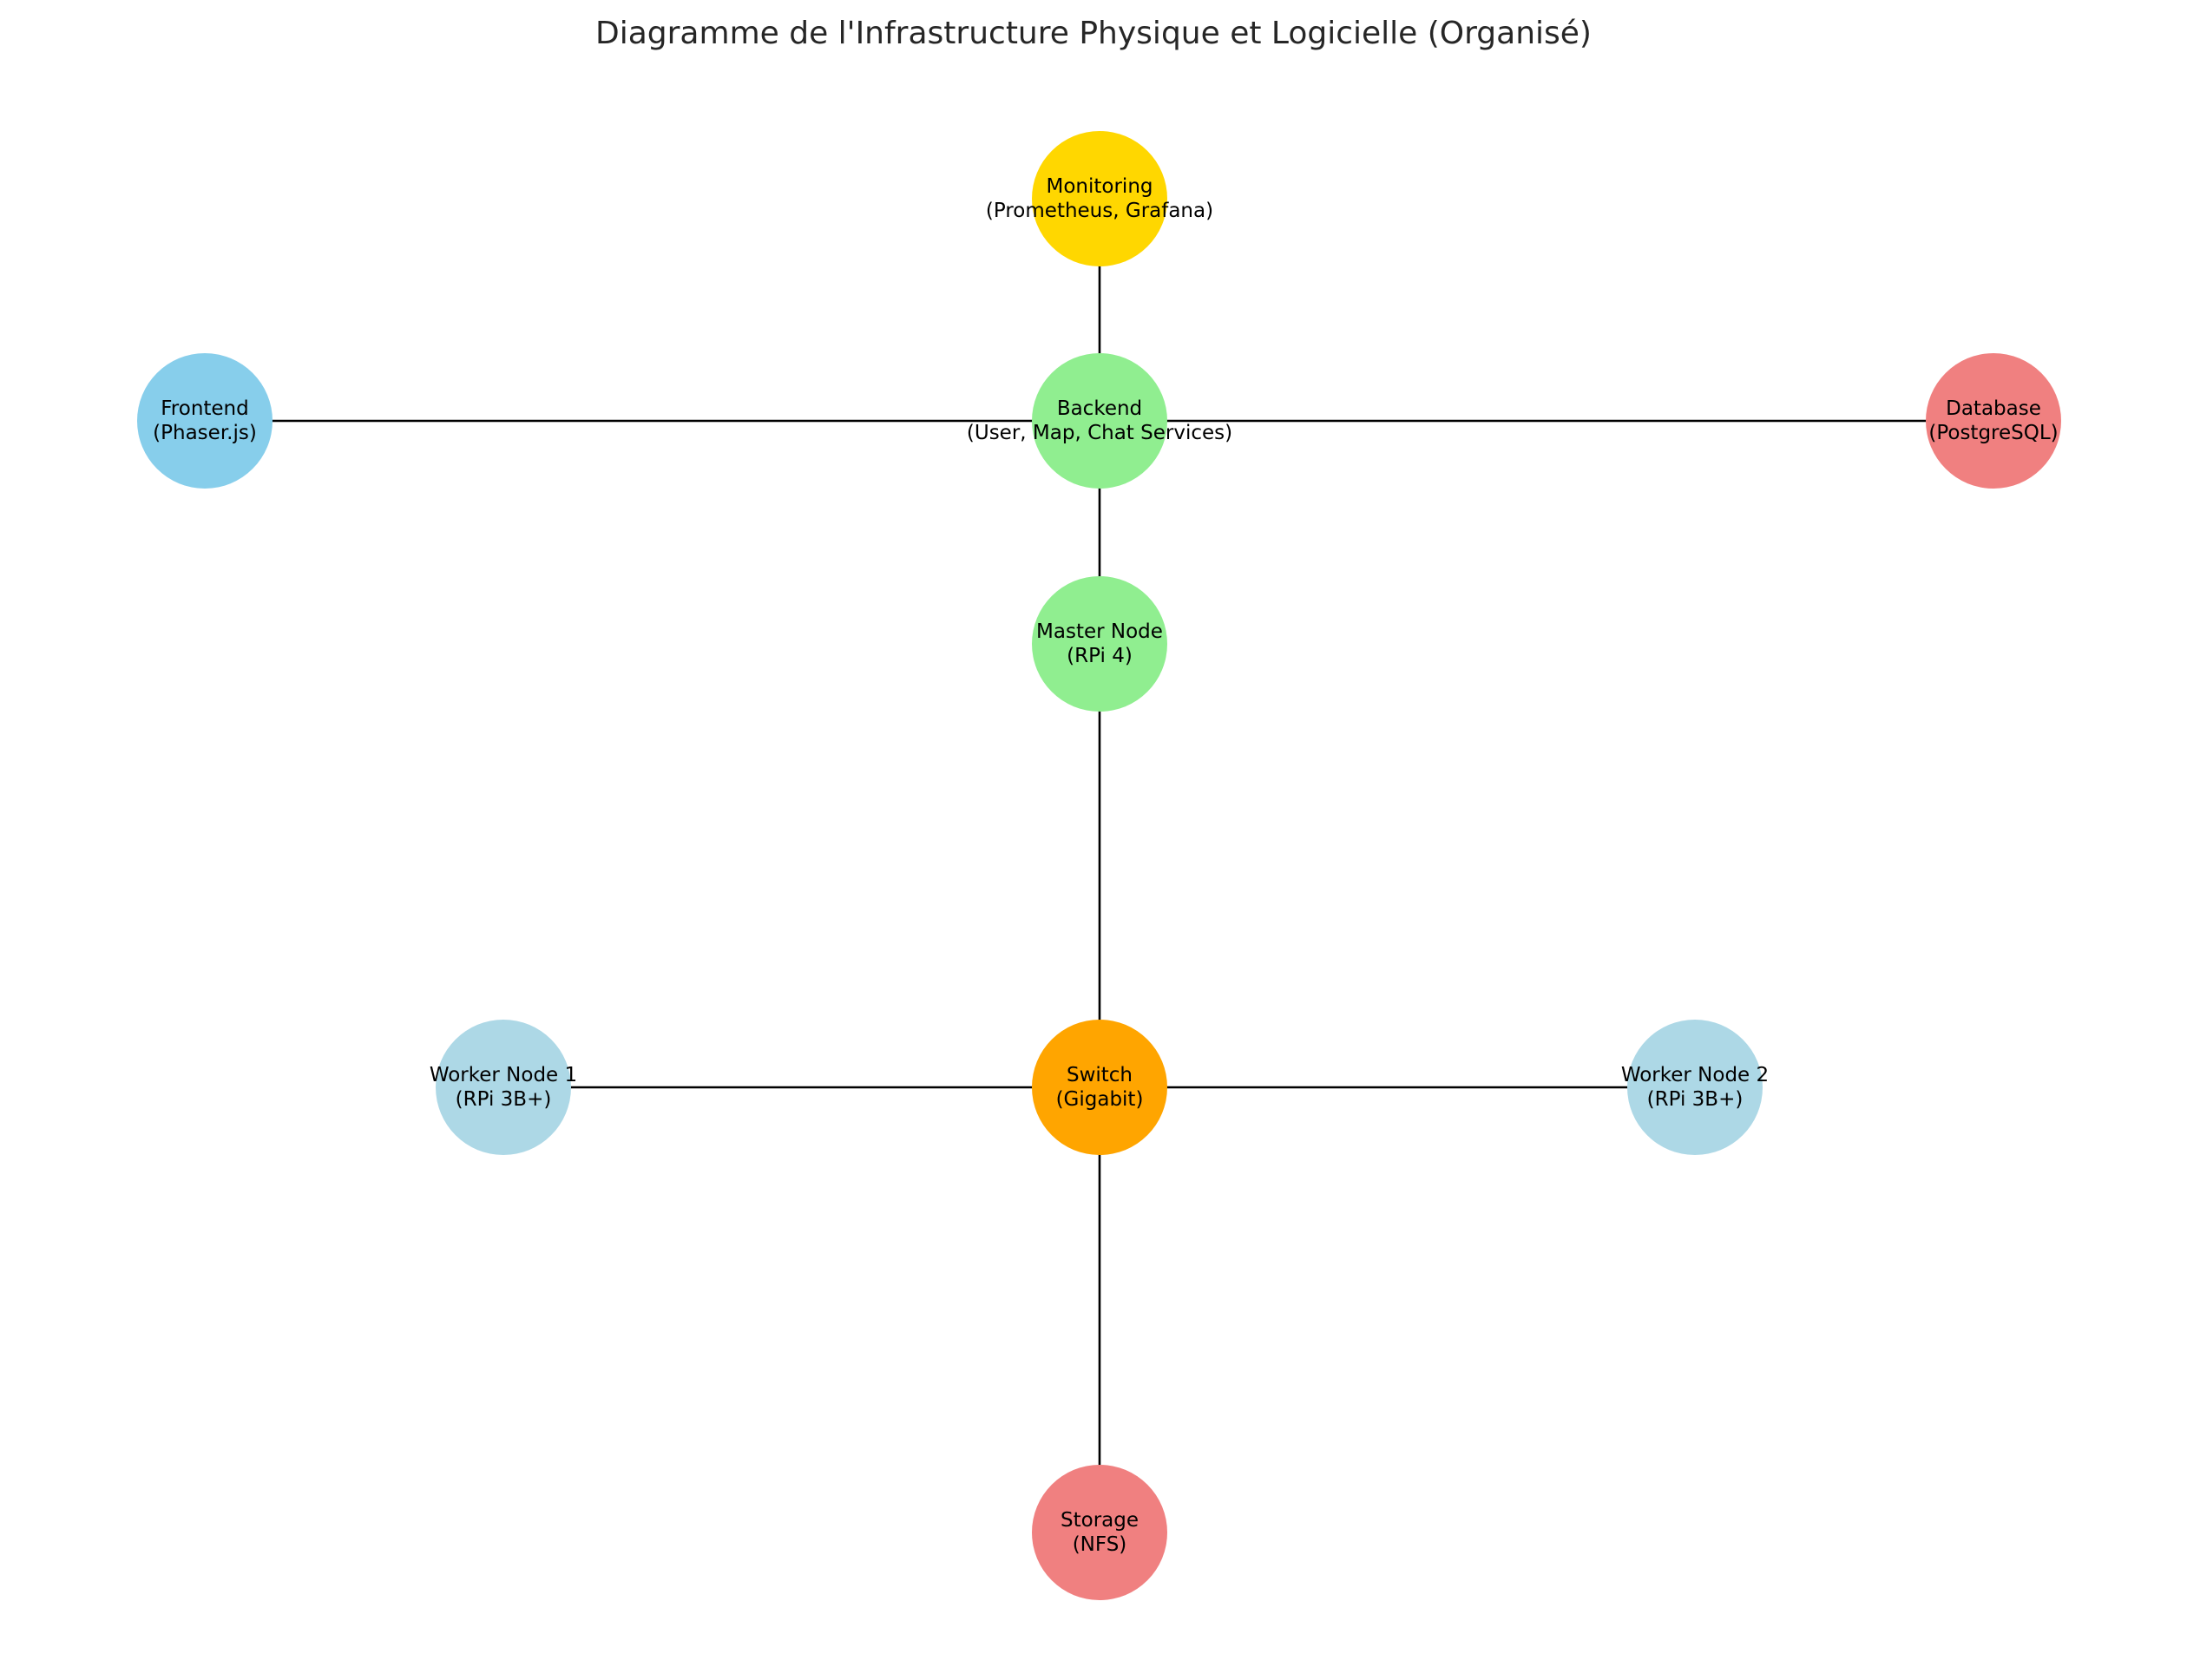 Image resolution: width=2187 pixels, height=1680 pixels. What do you see at coordinates (1993, 433) in the screenshot?
I see `node-database-label-line2: (PostgreSQL)` at bounding box center [1993, 433].